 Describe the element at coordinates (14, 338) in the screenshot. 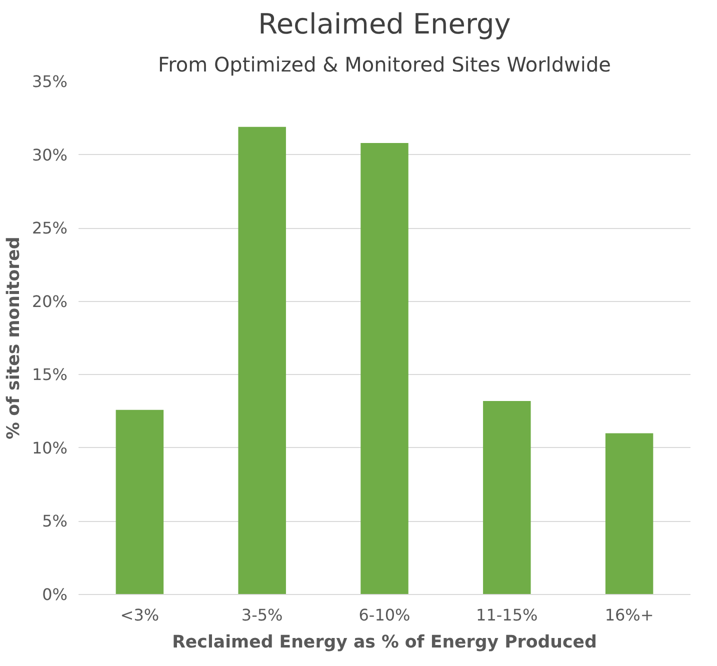

I see `y-axis-title: % of sites monitored` at that location.